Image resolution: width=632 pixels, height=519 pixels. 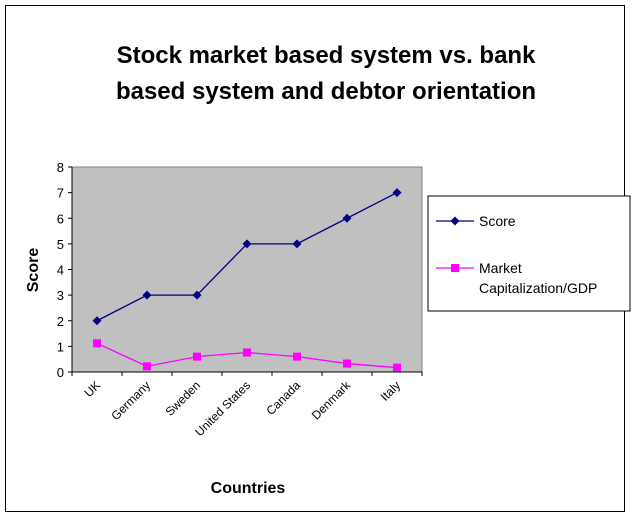 I want to click on y-tick-label: 3, so click(x=60, y=295).